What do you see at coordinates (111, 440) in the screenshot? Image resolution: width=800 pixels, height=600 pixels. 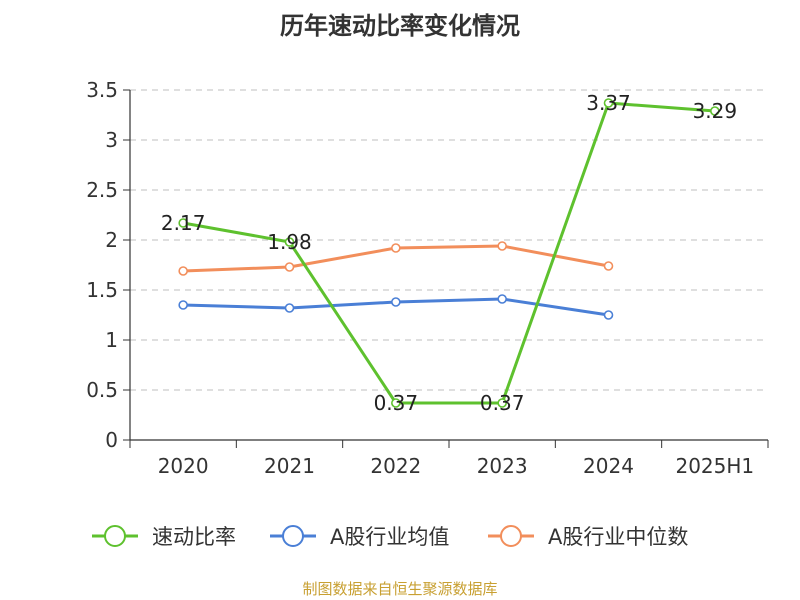 I see `y-tick-label: 0` at bounding box center [111, 440].